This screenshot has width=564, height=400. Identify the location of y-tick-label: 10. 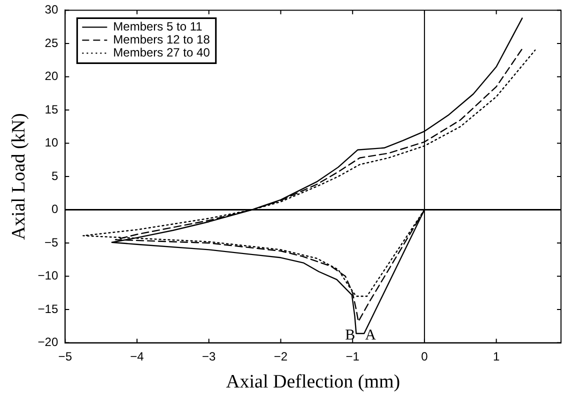
(51, 143).